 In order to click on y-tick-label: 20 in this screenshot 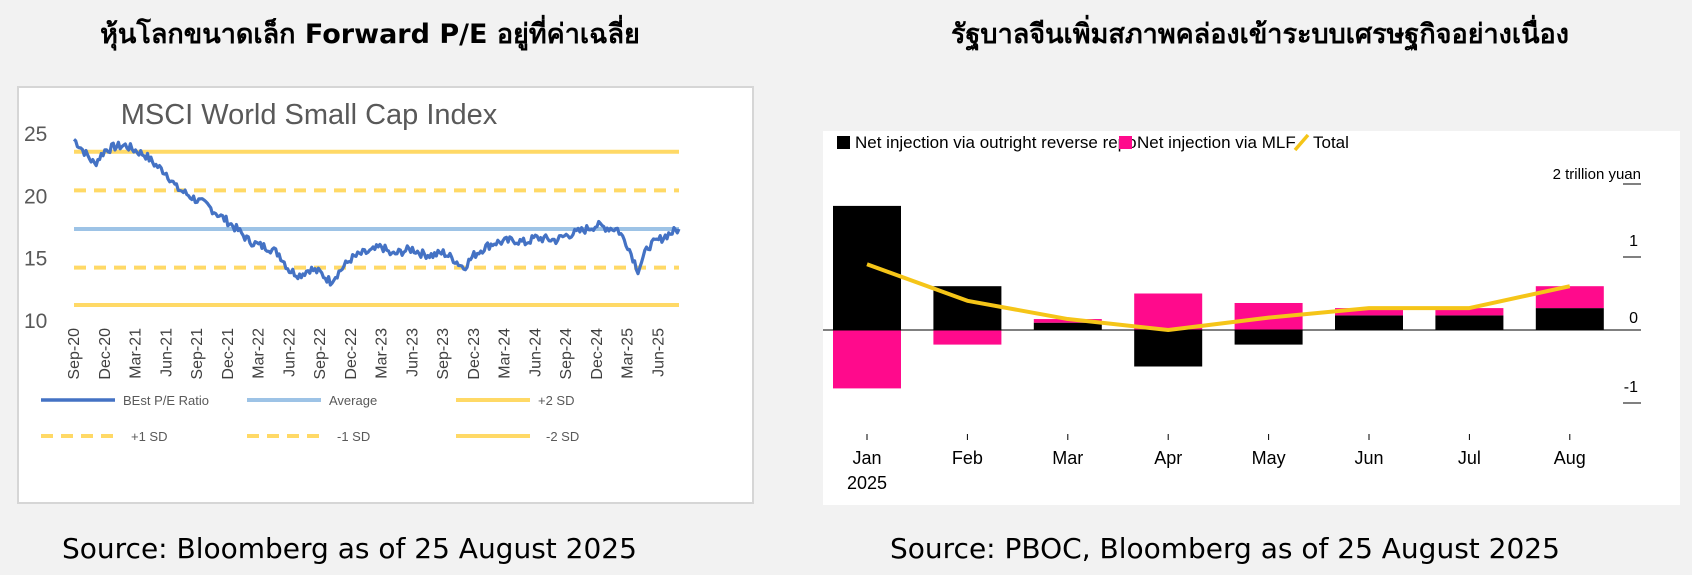, I will do `click(35, 196)`.